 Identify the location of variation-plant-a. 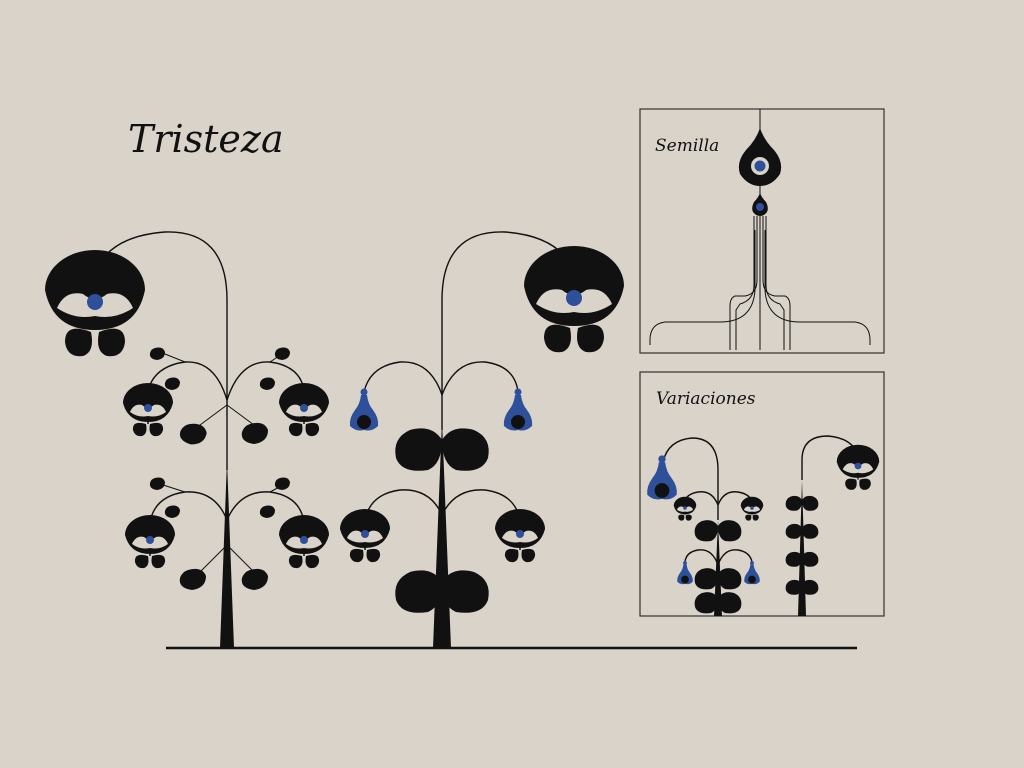
(705, 526).